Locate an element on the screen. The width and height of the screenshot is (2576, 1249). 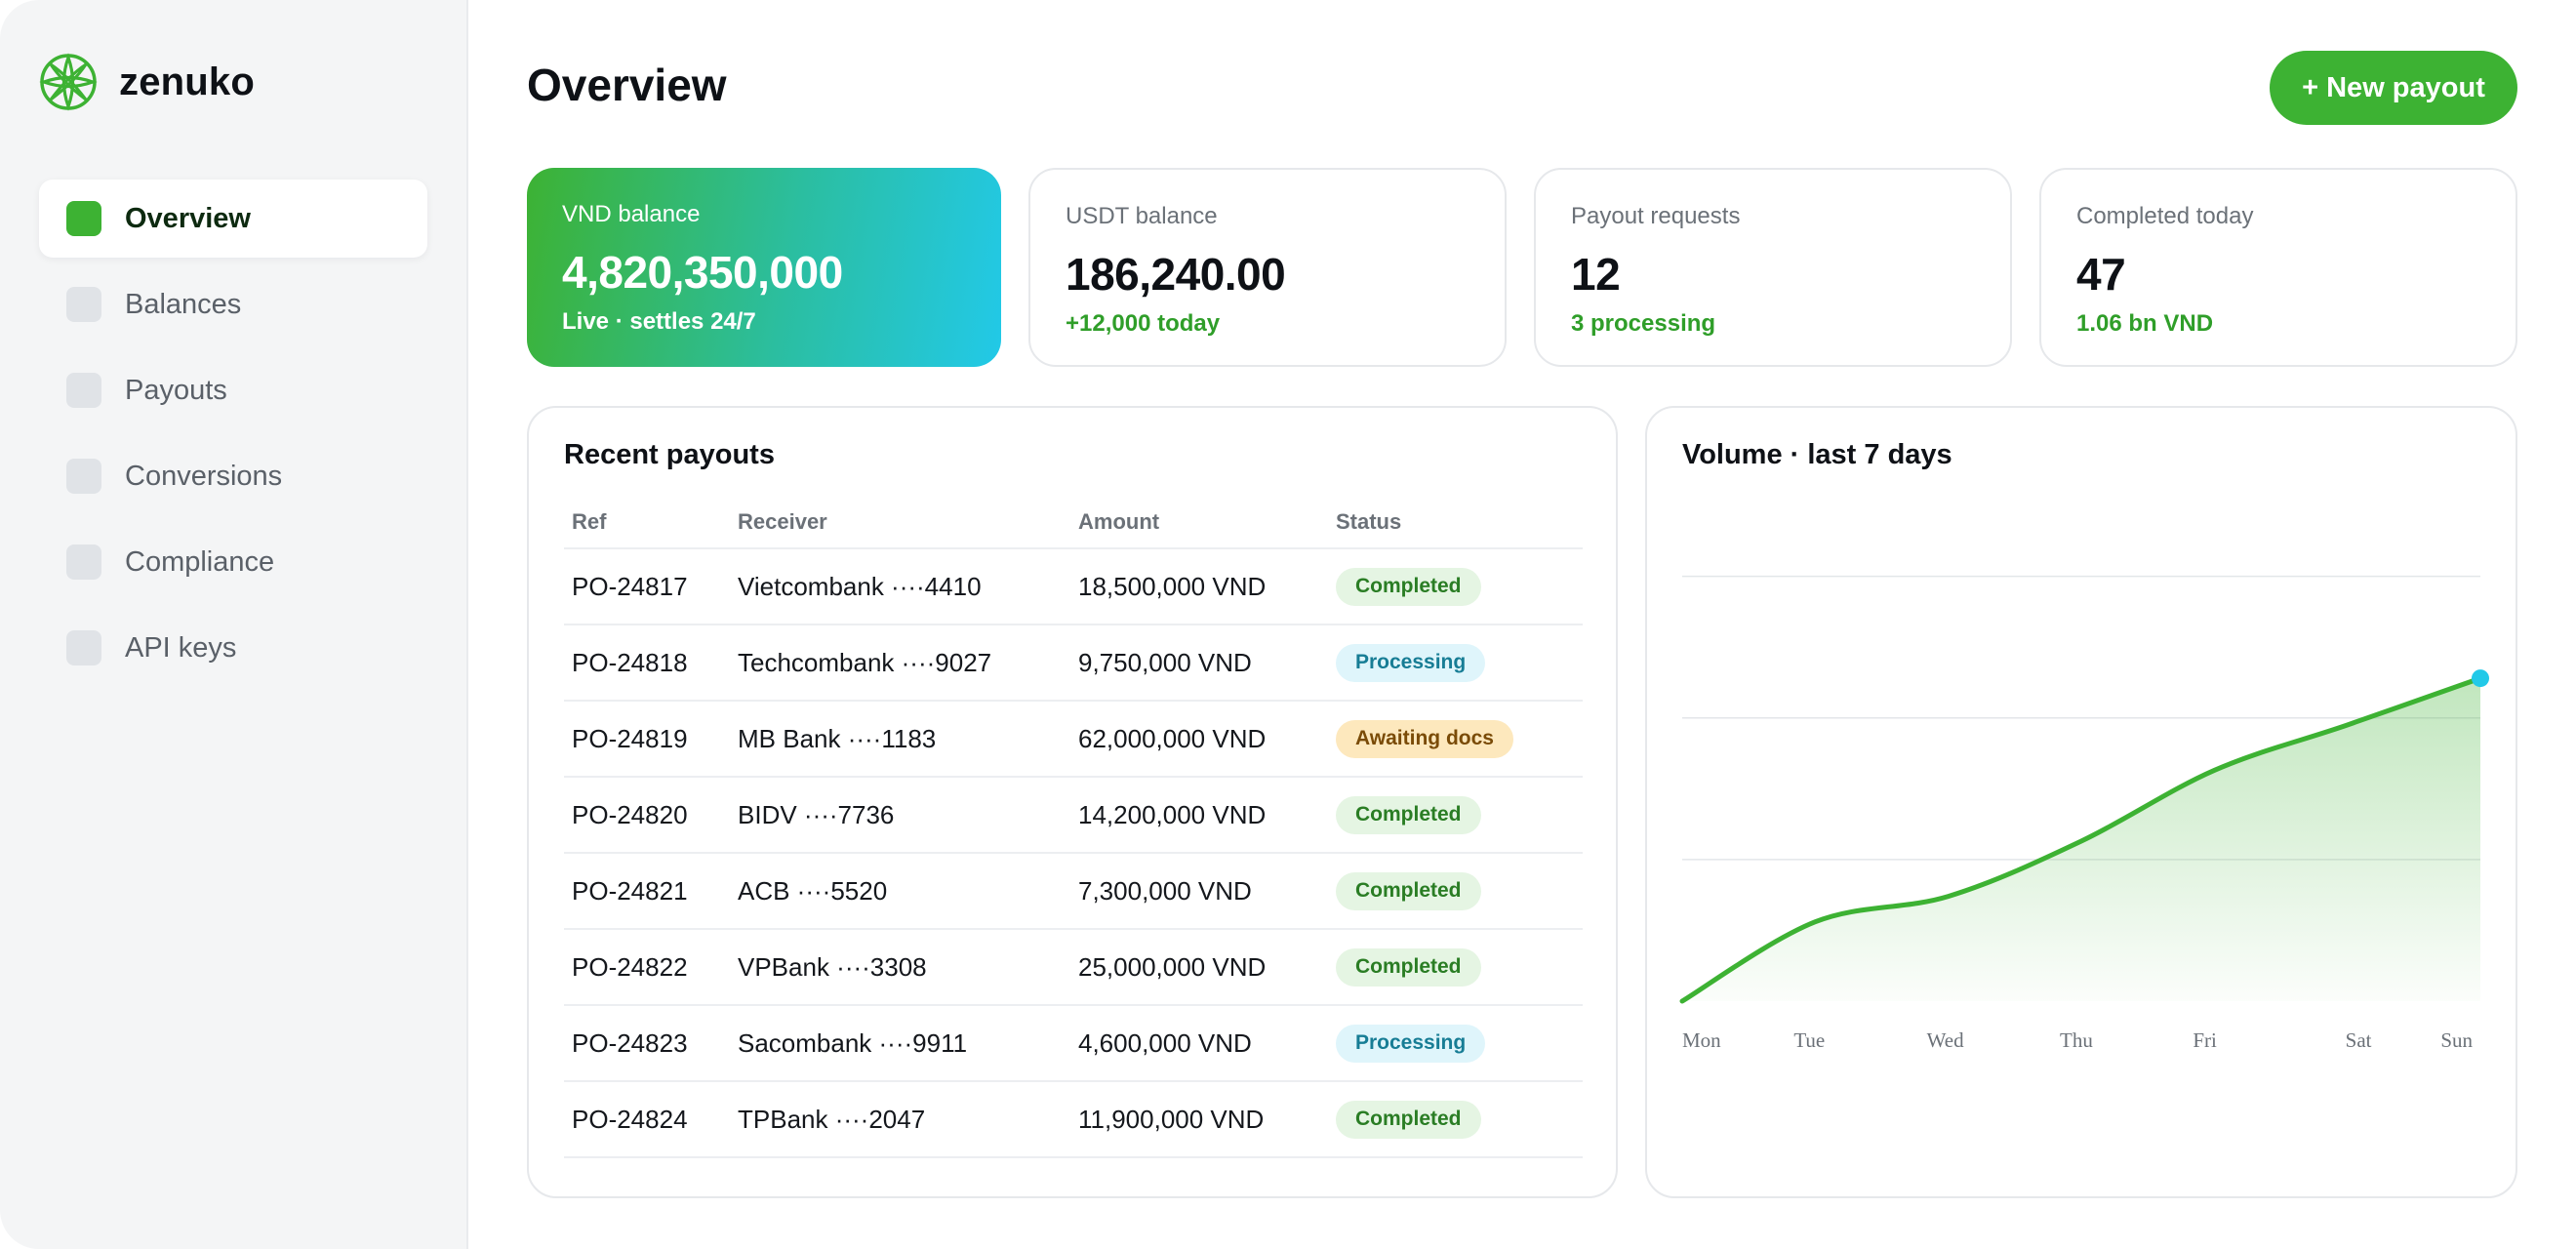
cell-status: Processing is located at coordinates (1455, 663).